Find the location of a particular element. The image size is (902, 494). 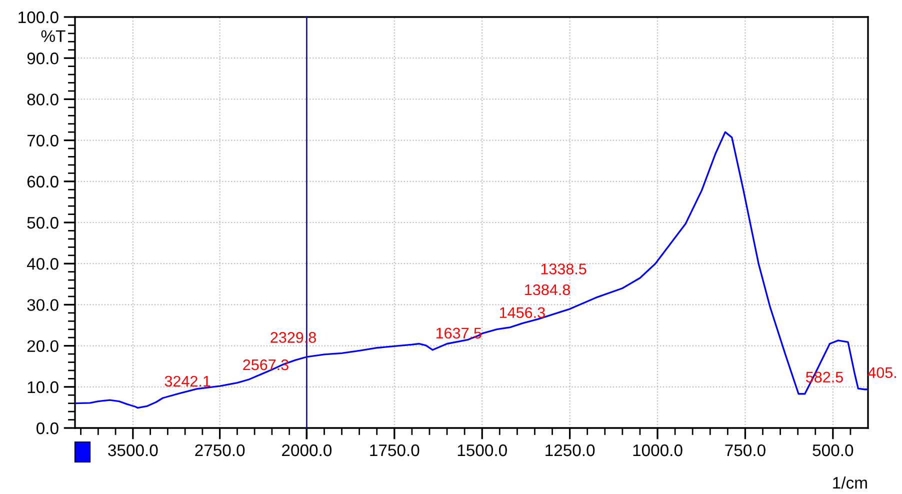

y-tick-label: 90.0 is located at coordinates (42, 58).